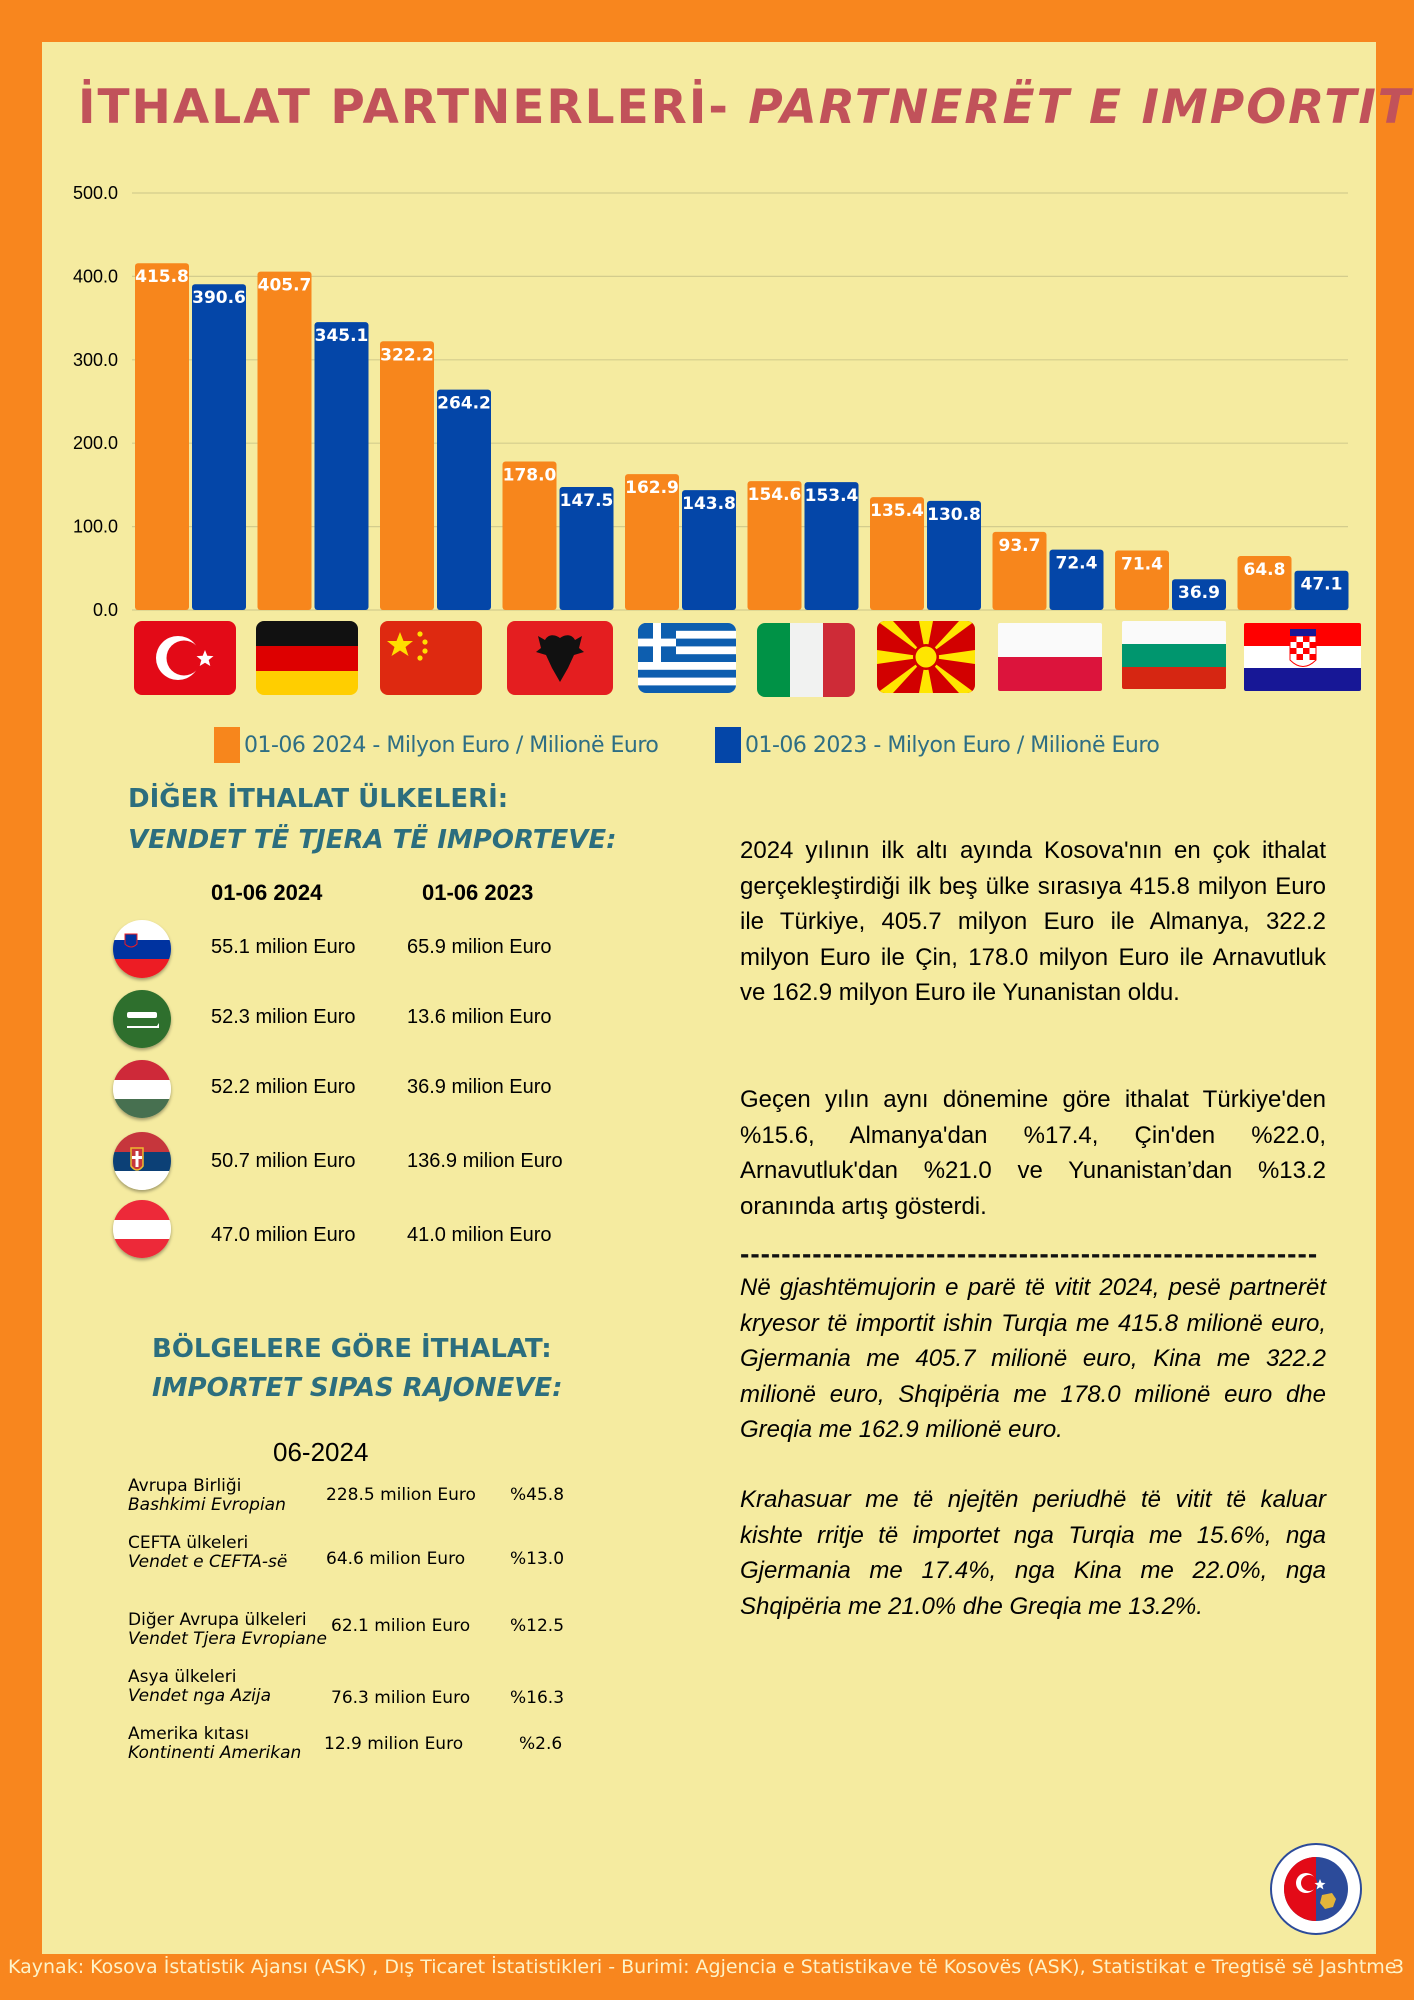  What do you see at coordinates (372, 840) in the screenshot?
I see `other-countries-heading-sq: VENDET TË TJERA TË IMPORTEVE:` at bounding box center [372, 840].